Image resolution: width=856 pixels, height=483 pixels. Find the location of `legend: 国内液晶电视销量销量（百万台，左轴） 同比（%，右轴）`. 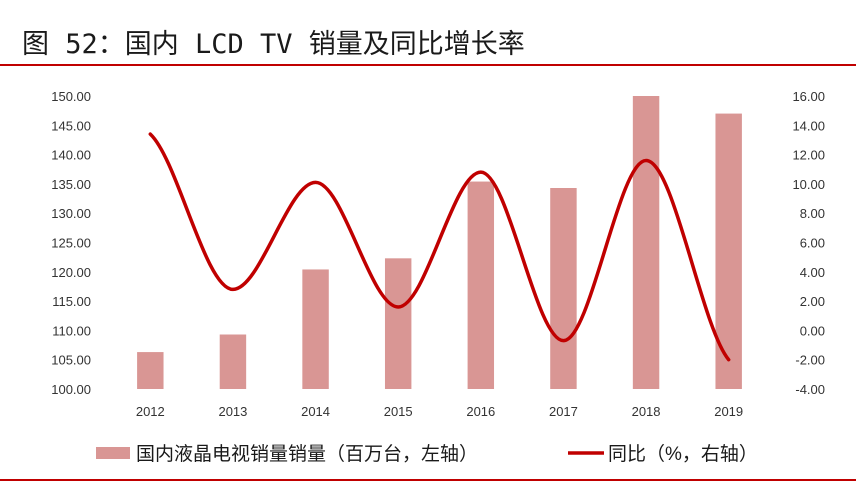

legend: 国内液晶电视销量销量（百万台，左轴） 同比（%，右轴） is located at coordinates (427, 454).